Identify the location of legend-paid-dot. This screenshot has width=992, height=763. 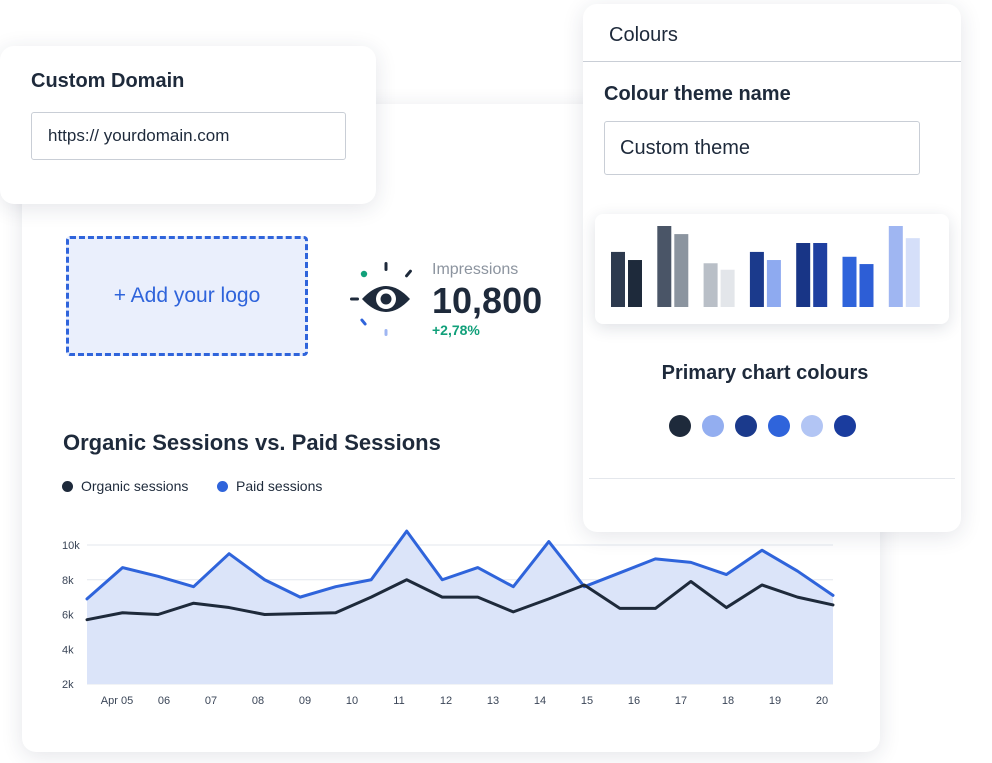
(222, 486).